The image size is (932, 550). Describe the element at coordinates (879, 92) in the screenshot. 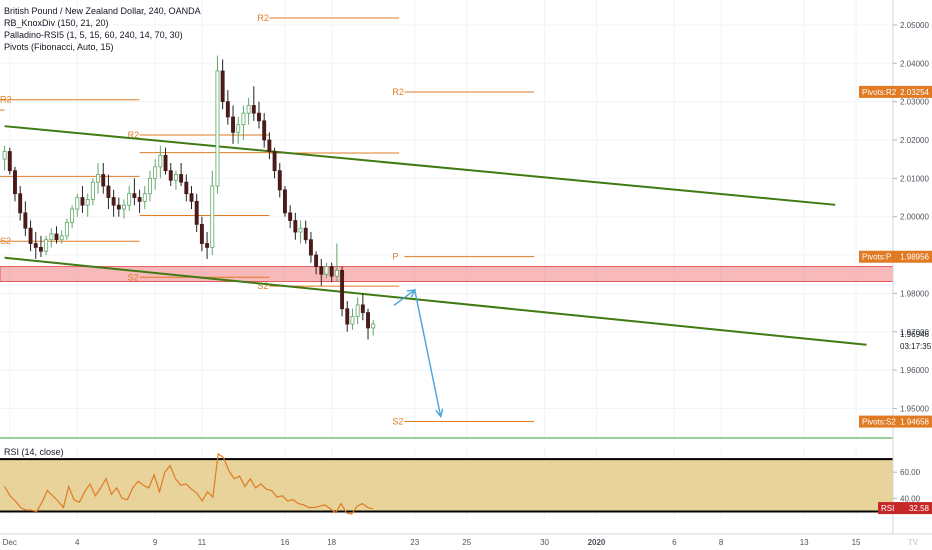

I see `pivot-badge-label: Pivots:R2` at that location.